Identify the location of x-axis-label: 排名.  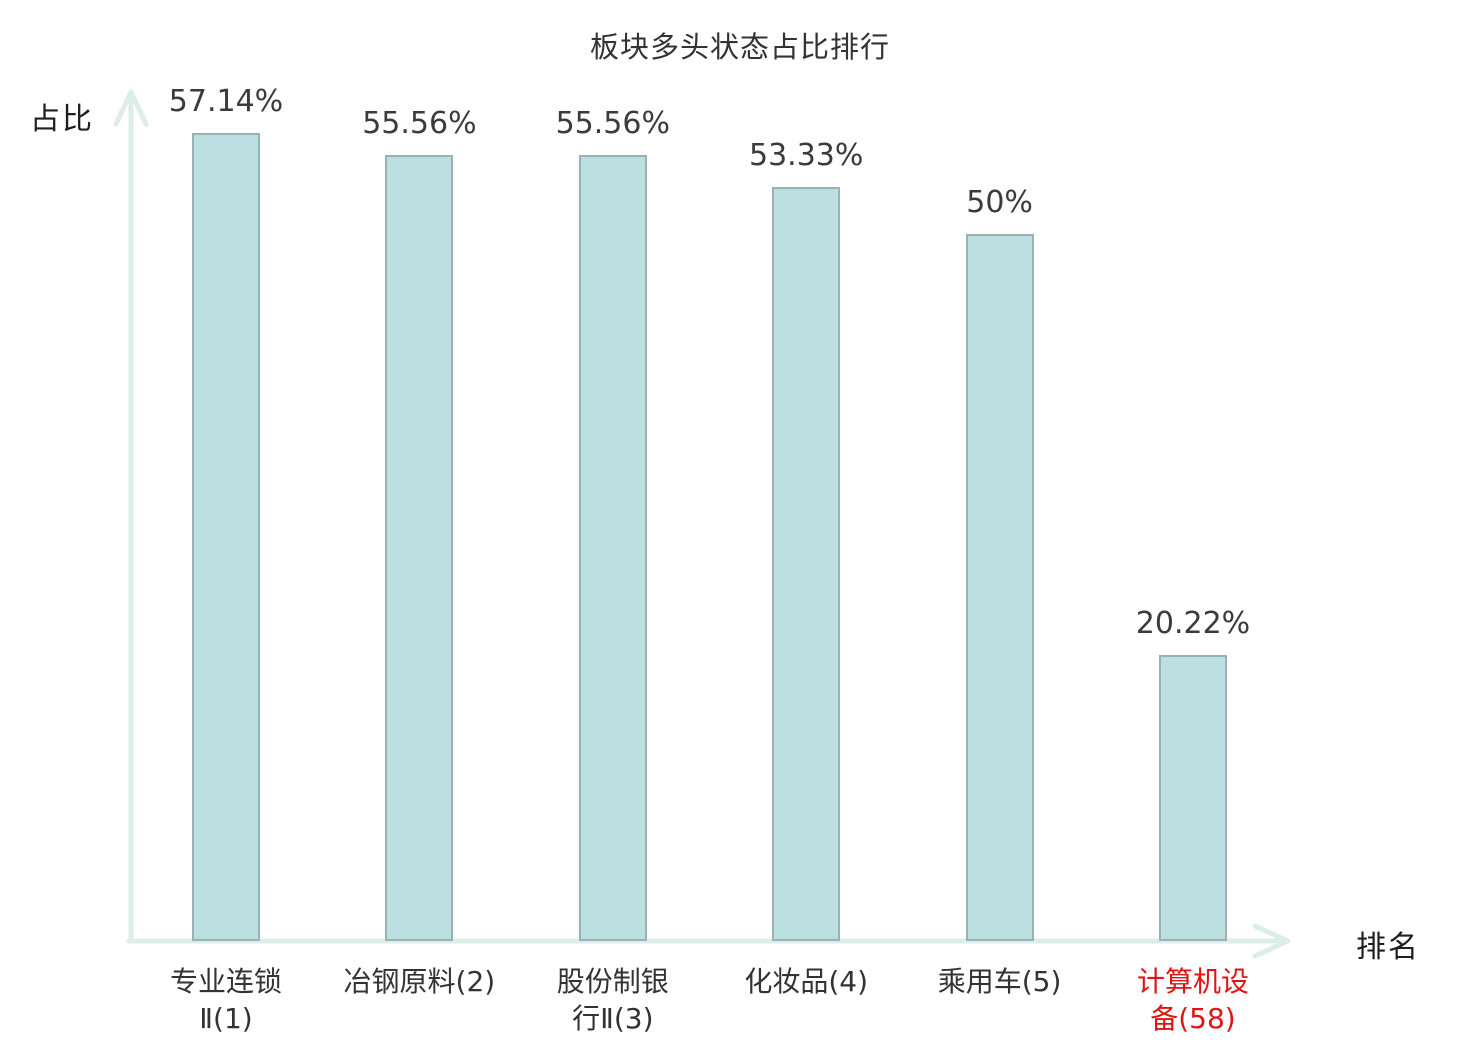
(1388, 947).